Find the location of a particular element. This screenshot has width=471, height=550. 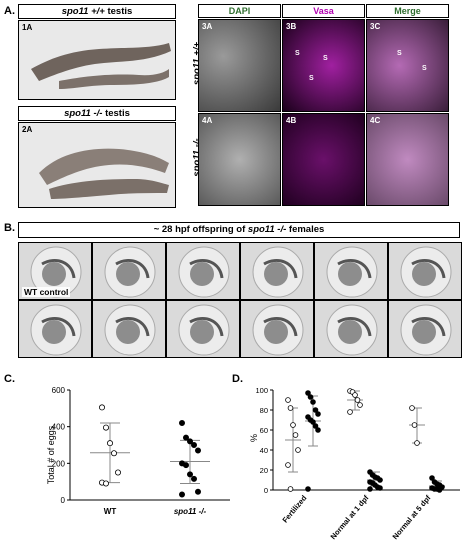

panel-b-title: ~ 28 hpf offspring of spo11 -/- females is located at coordinates (239, 230).